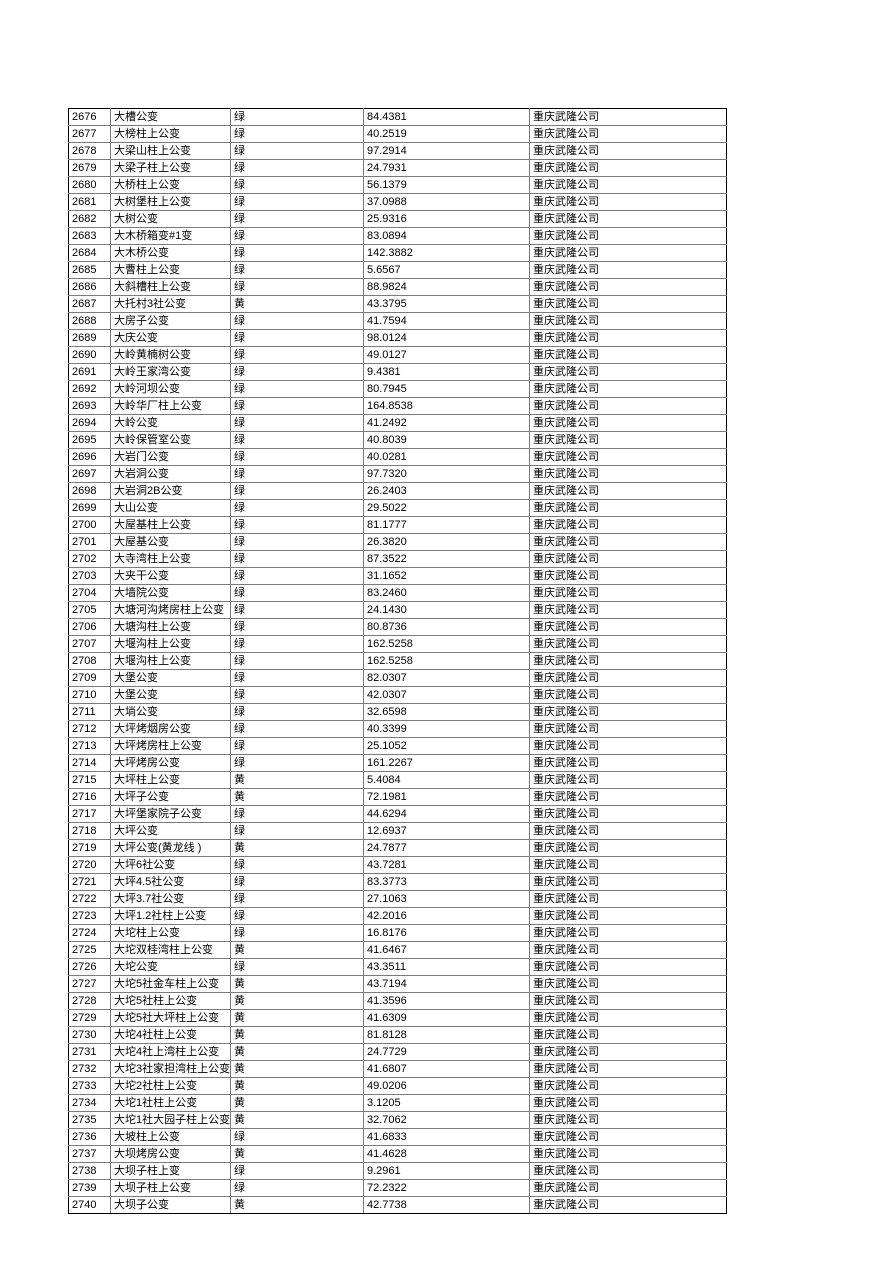  I want to click on table-row: 2697 大岩洞公变绿 97.7320 重庆武隆公司, so click(397, 474).